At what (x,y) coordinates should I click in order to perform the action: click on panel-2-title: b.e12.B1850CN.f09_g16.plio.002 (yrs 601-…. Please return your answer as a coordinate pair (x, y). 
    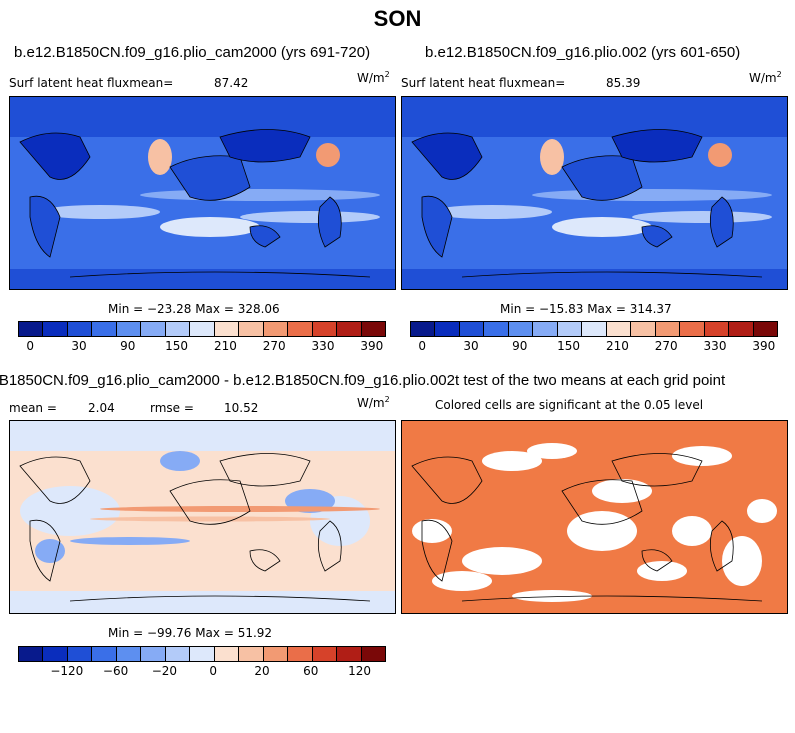
    Looking at the image, I should click on (583, 52).